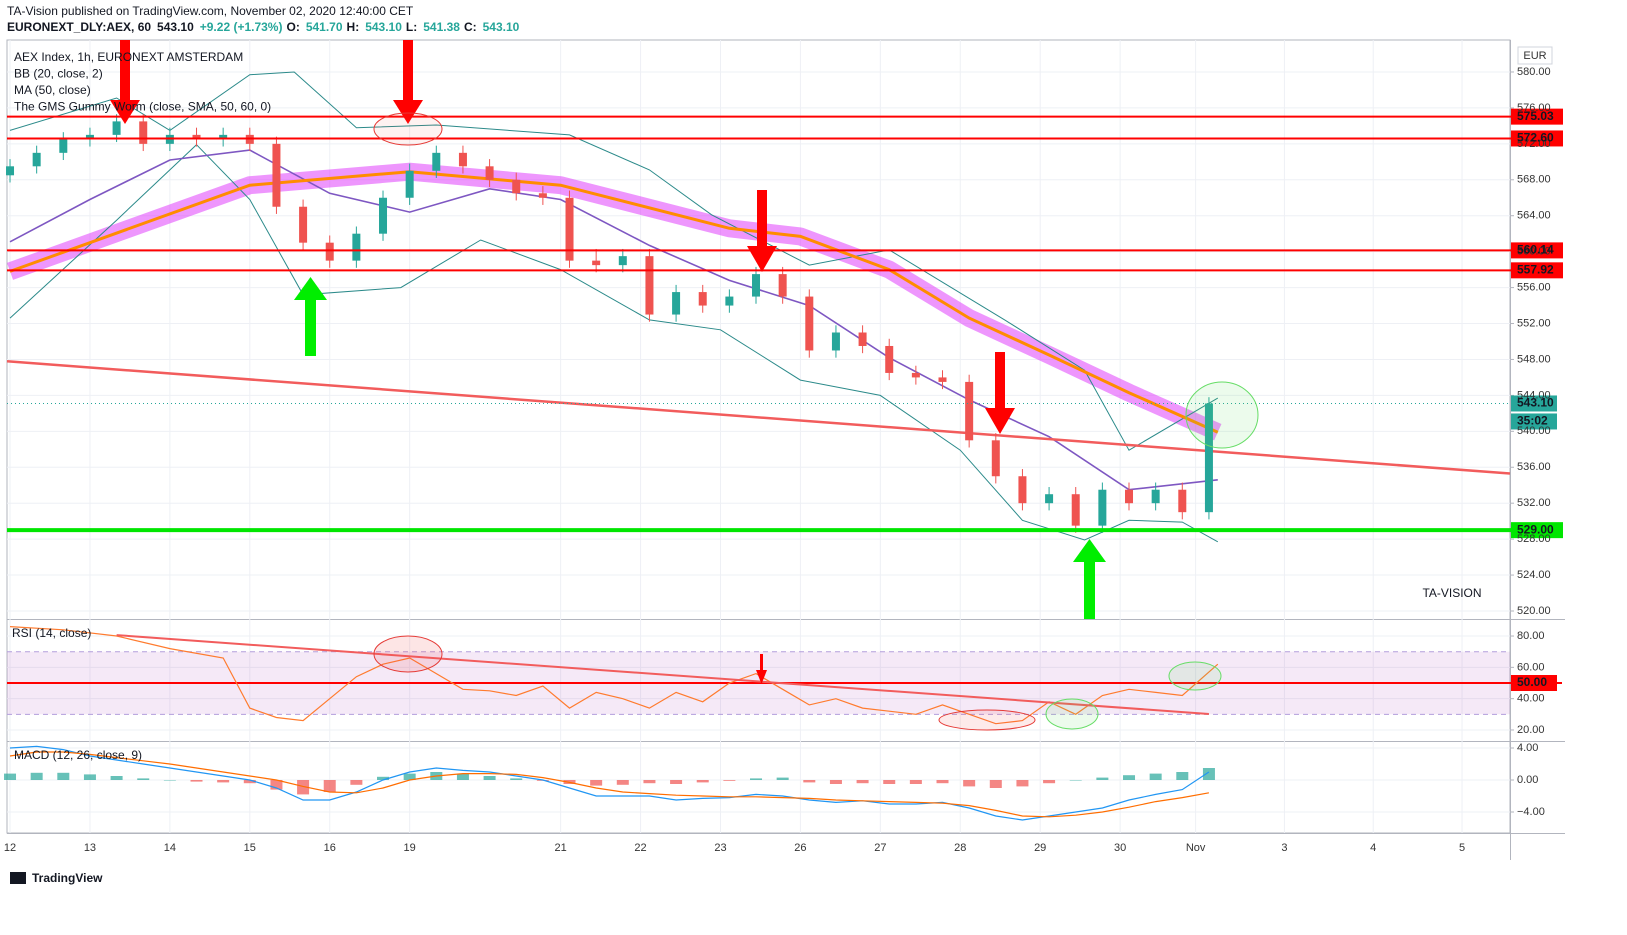 The height and width of the screenshot is (935, 1627). What do you see at coordinates (1284, 848) in the screenshot?
I see `x-tick-label: 3` at bounding box center [1284, 848].